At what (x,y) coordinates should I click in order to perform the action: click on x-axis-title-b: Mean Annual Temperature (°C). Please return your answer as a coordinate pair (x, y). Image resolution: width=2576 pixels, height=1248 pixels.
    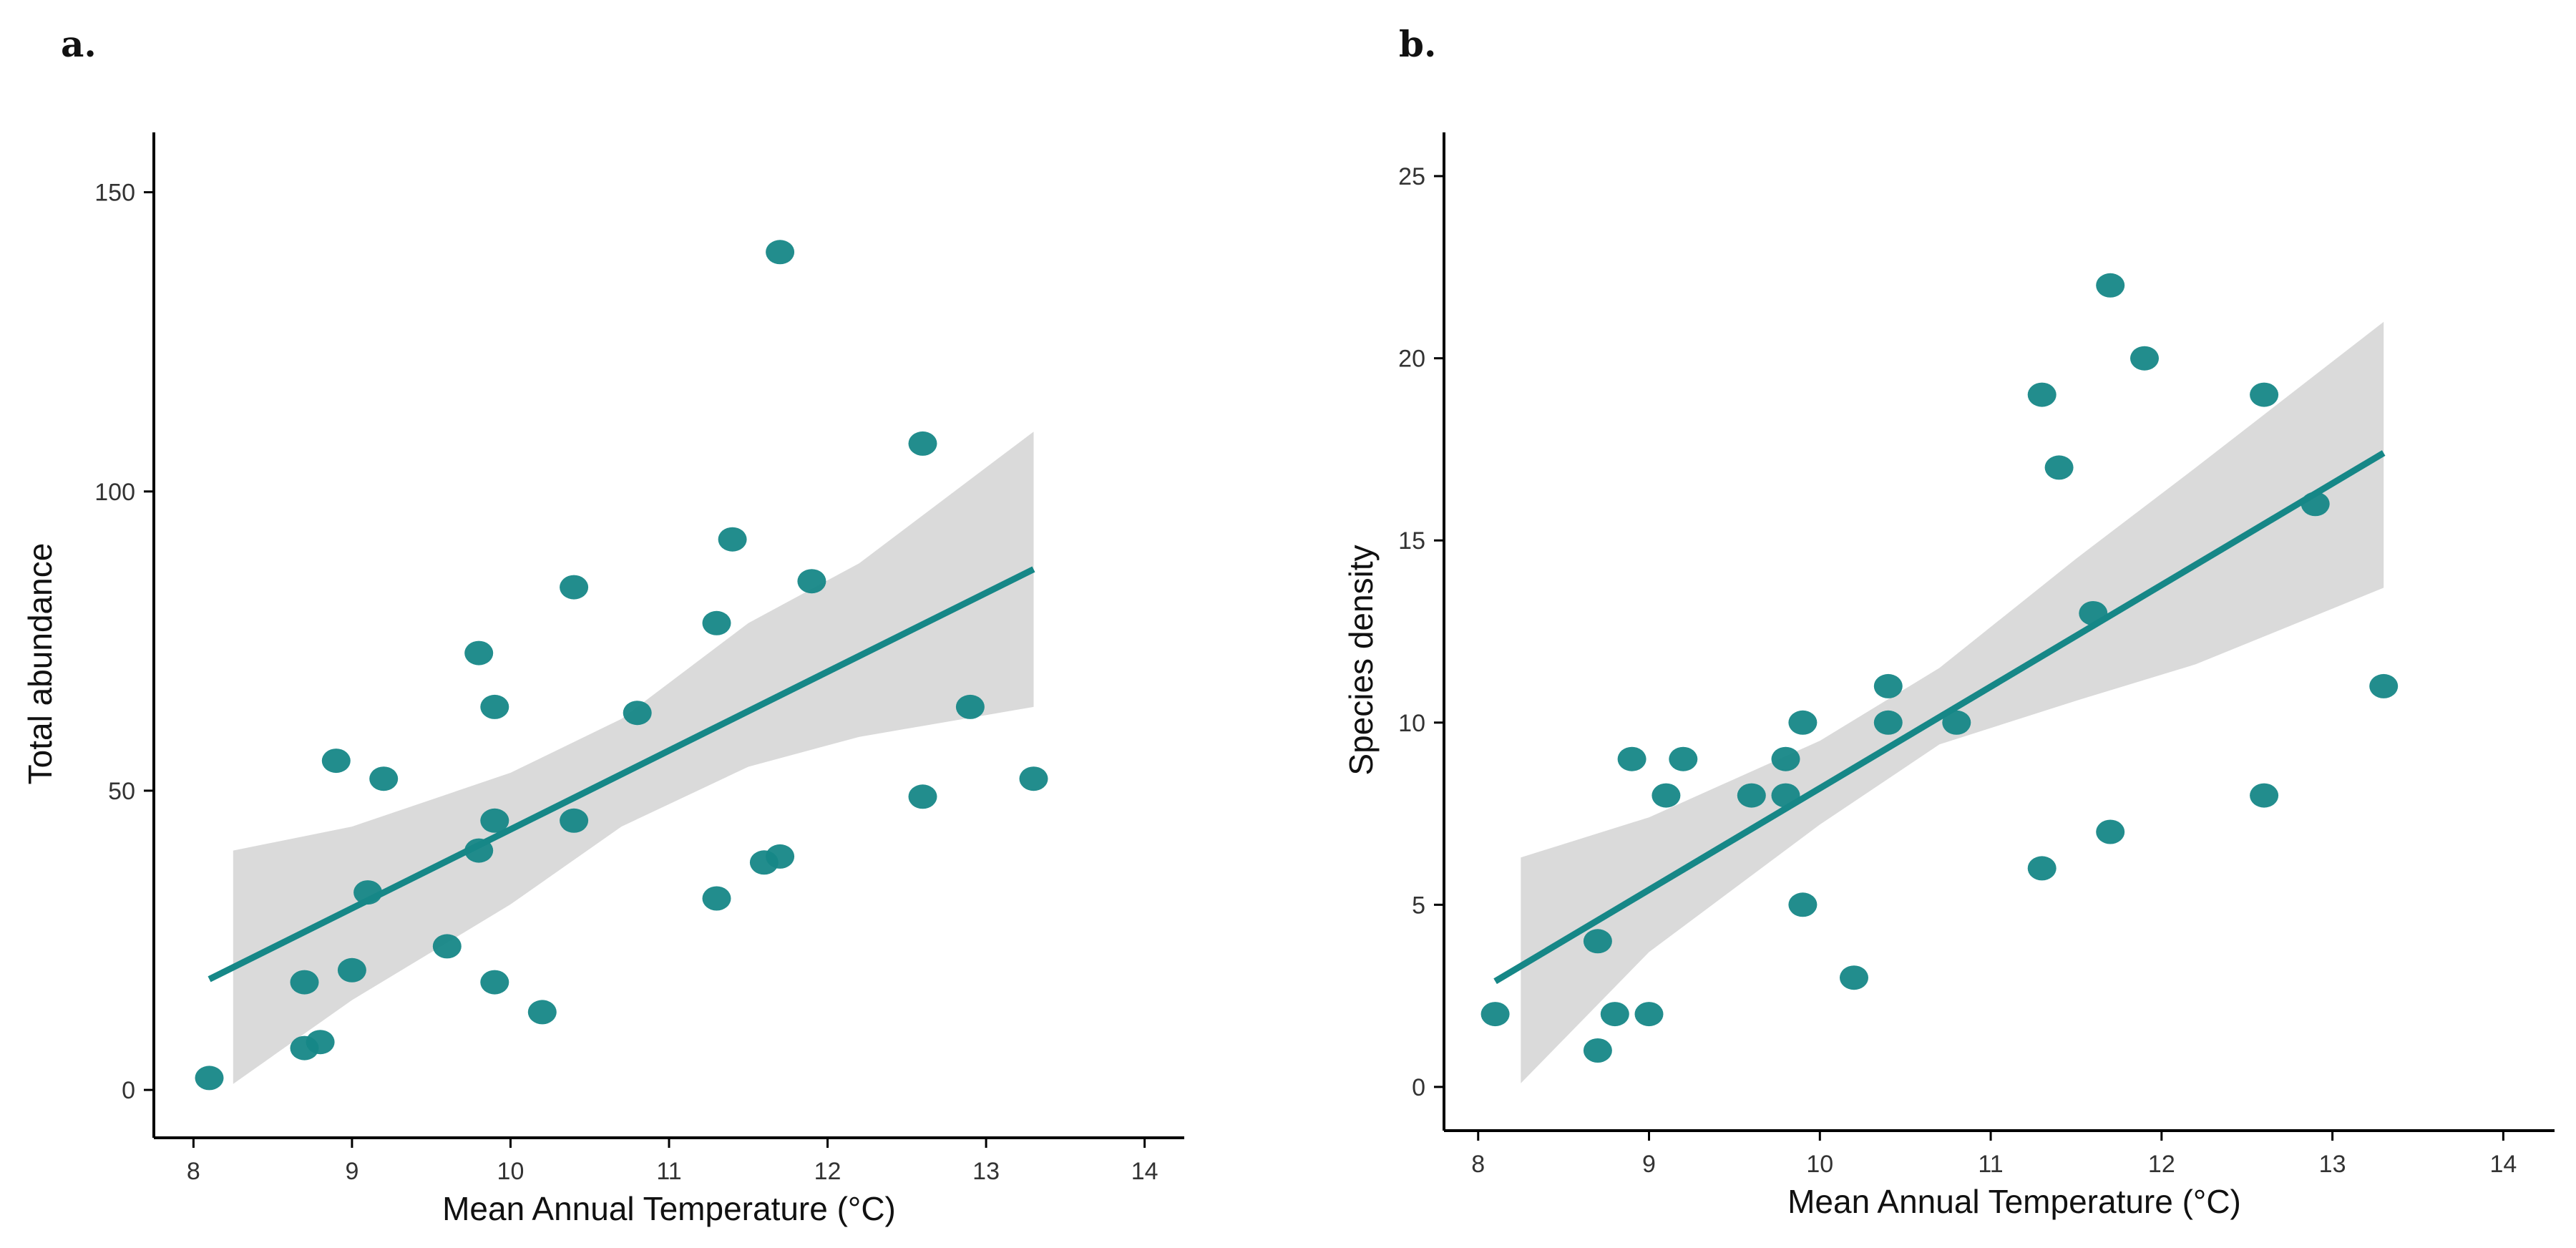
    Looking at the image, I should click on (2014, 1201).